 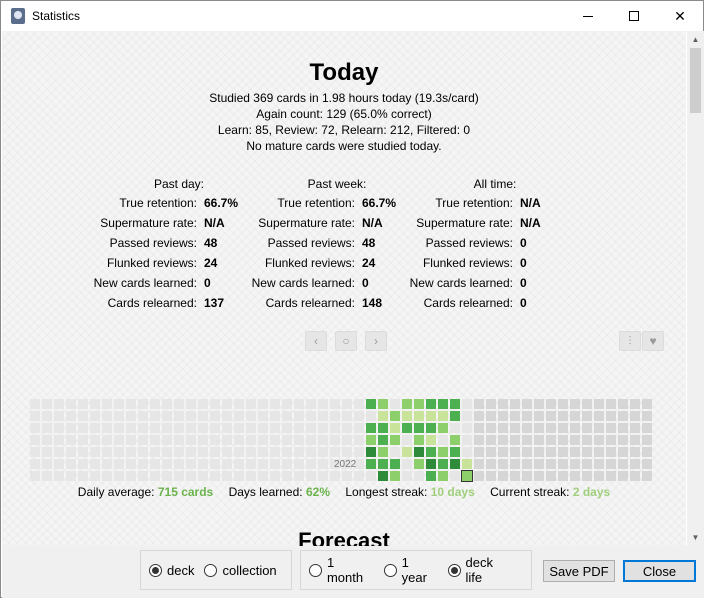 I want to click on heatmap-favorite-button: ♥, so click(x=653, y=341).